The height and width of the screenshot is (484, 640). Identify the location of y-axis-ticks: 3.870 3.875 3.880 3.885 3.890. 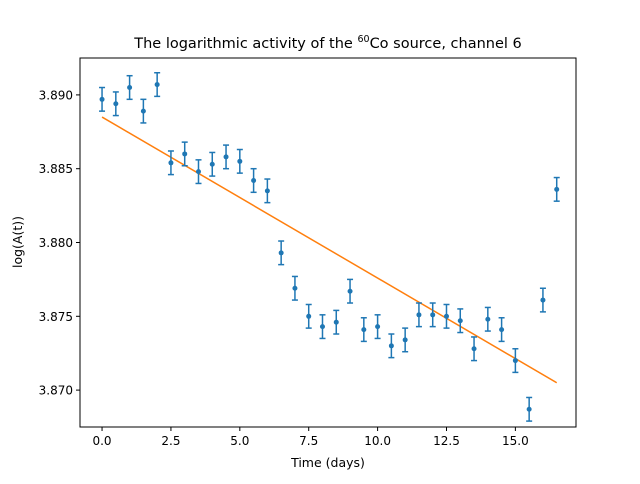
(59, 243).